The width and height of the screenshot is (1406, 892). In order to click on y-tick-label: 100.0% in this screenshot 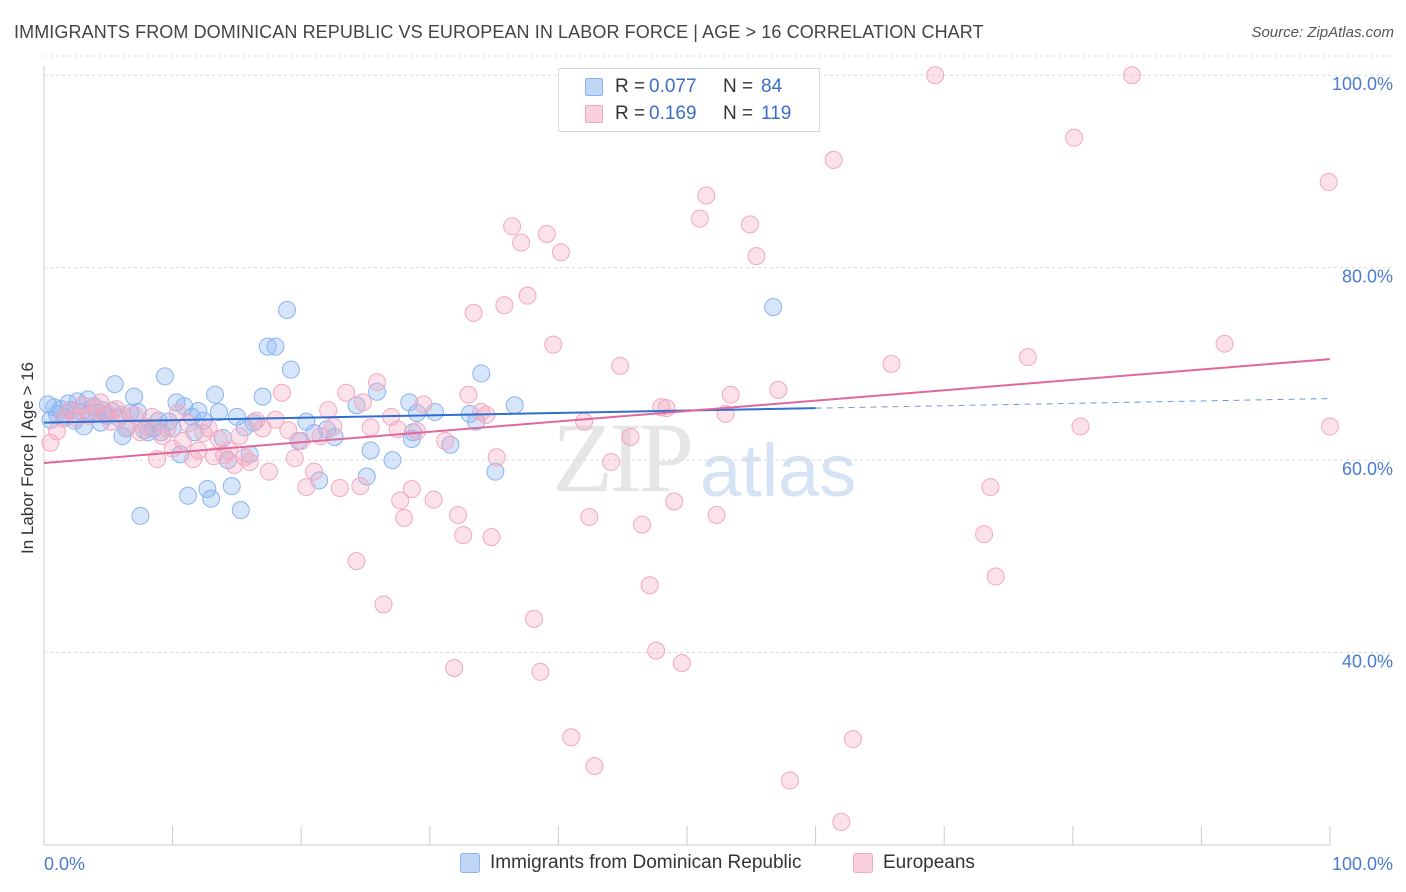, I will do `click(1362, 84)`.